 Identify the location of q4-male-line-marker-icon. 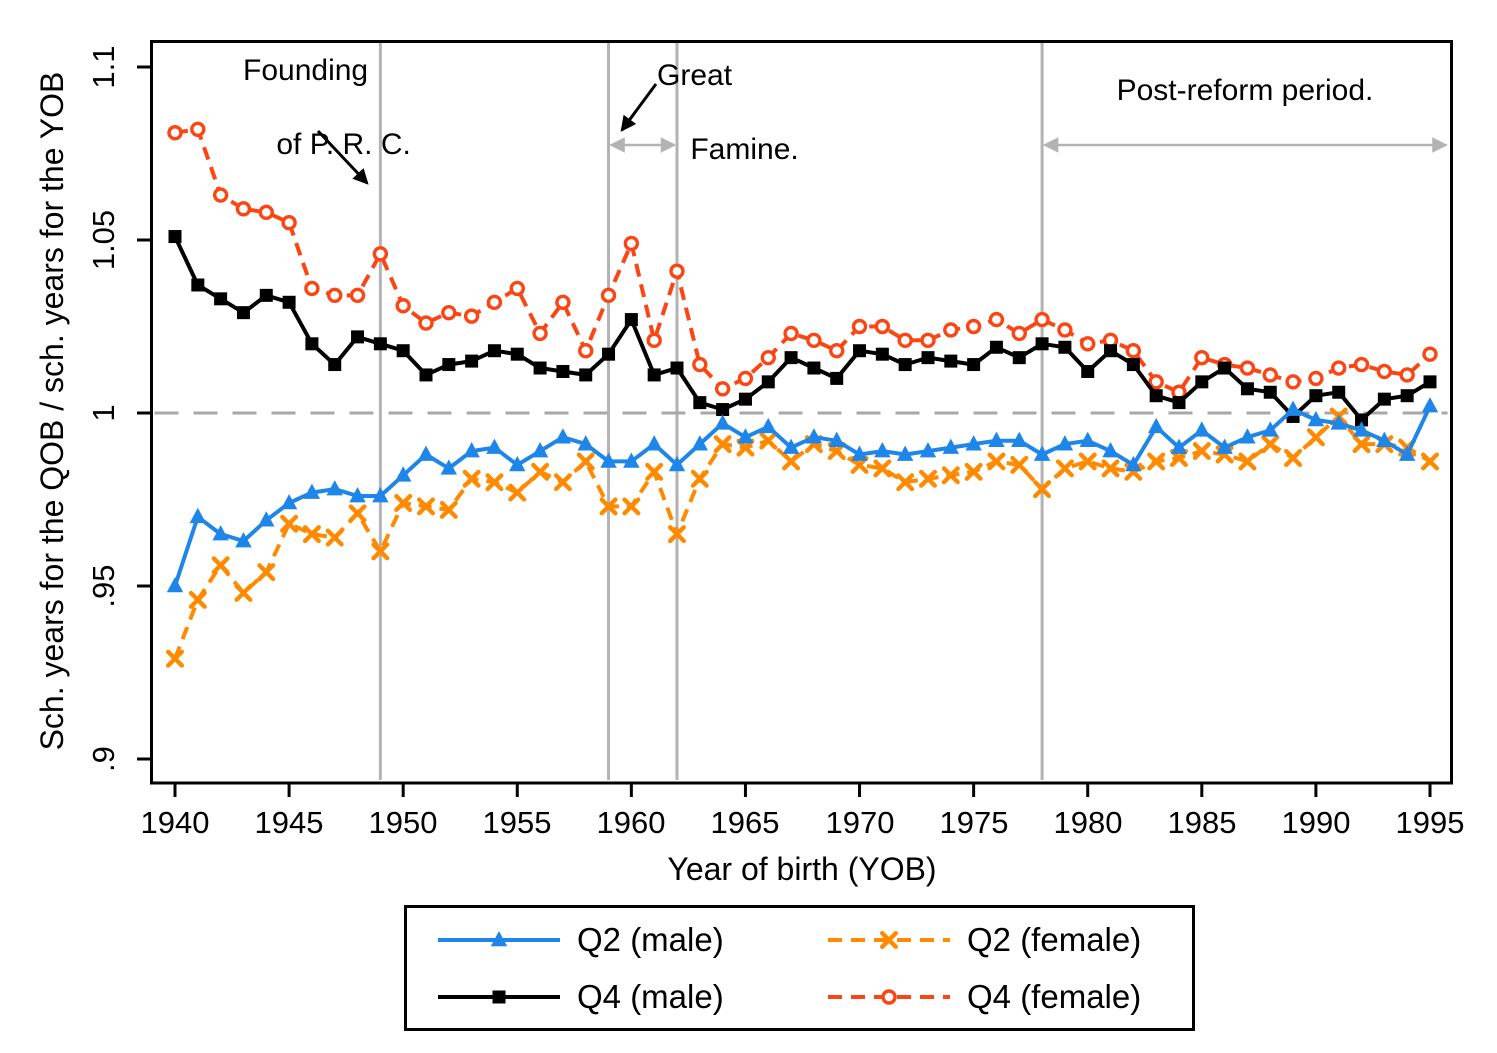
(499, 996).